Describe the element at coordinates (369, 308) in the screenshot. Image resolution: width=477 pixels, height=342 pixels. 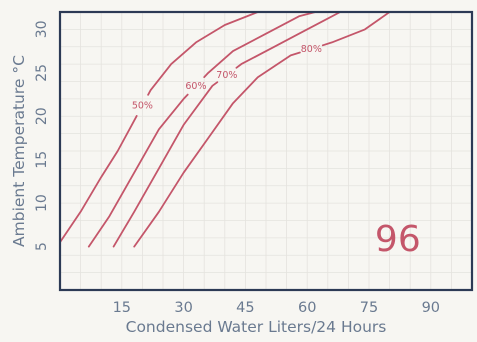
I see `x-tick-label: 75` at that location.